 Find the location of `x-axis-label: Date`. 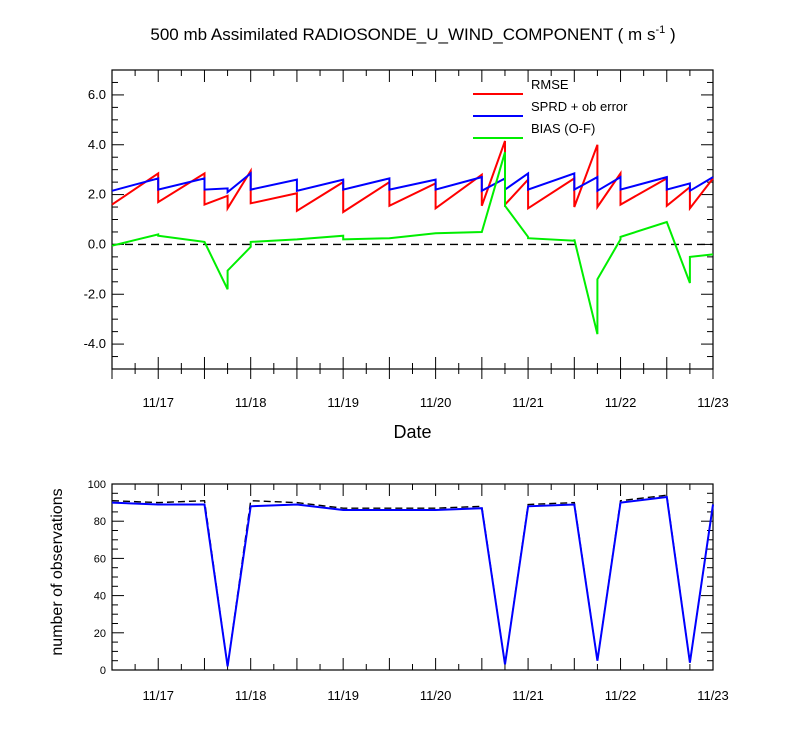

x-axis-label: Date is located at coordinates (412, 432).